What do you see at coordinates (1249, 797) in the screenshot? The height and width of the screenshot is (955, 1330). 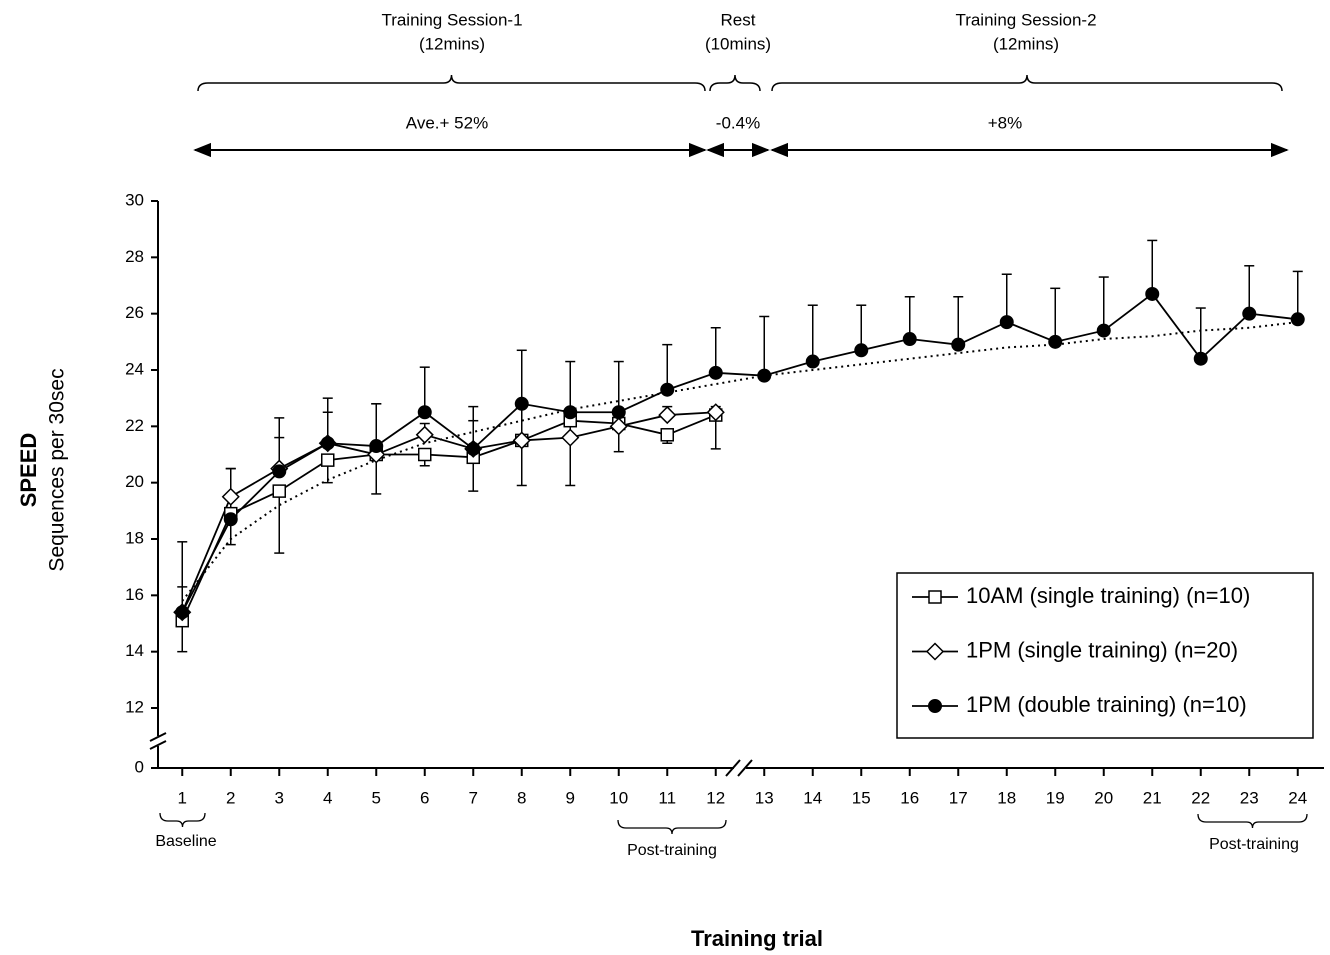 I see `x-tick-label: 23` at bounding box center [1249, 797].